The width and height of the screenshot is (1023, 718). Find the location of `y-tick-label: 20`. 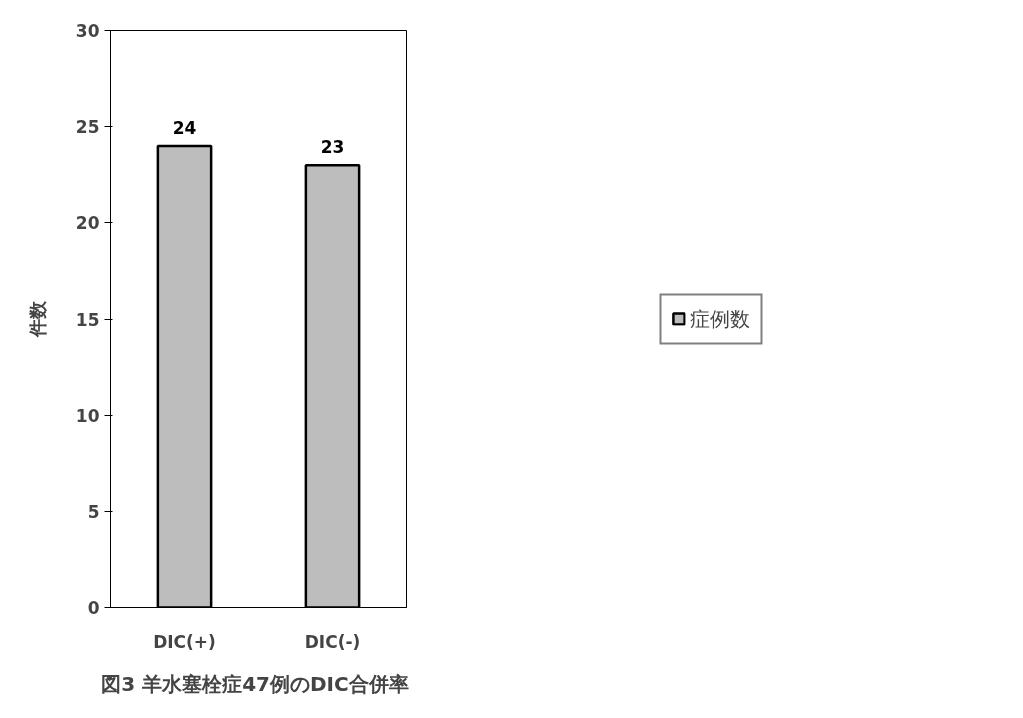

y-tick-label: 20 is located at coordinates (87, 223).